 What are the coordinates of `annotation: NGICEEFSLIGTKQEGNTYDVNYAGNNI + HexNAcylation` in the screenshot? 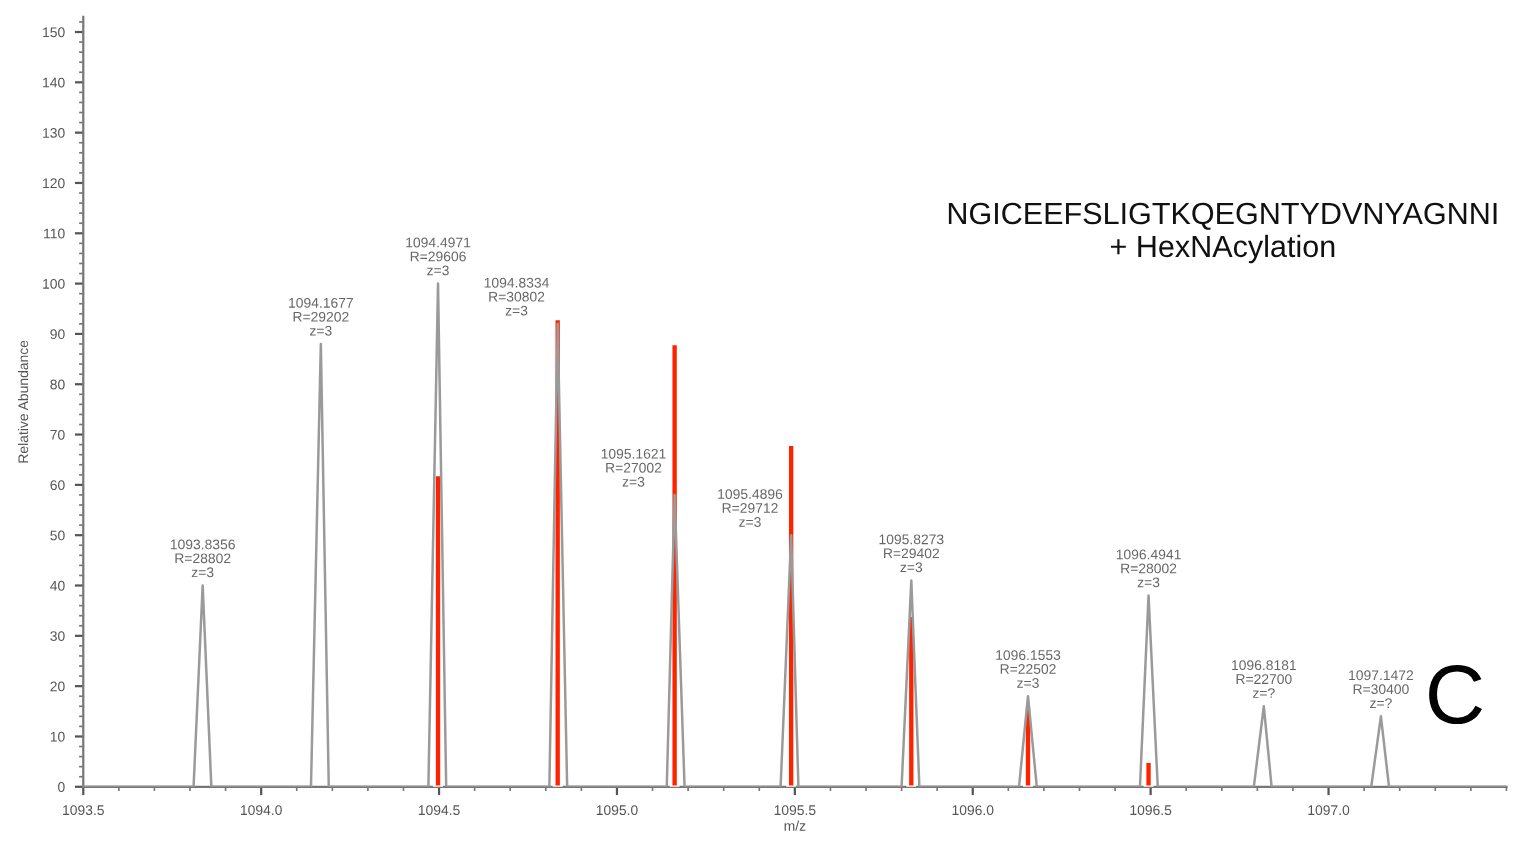 It's located at (1222, 233).